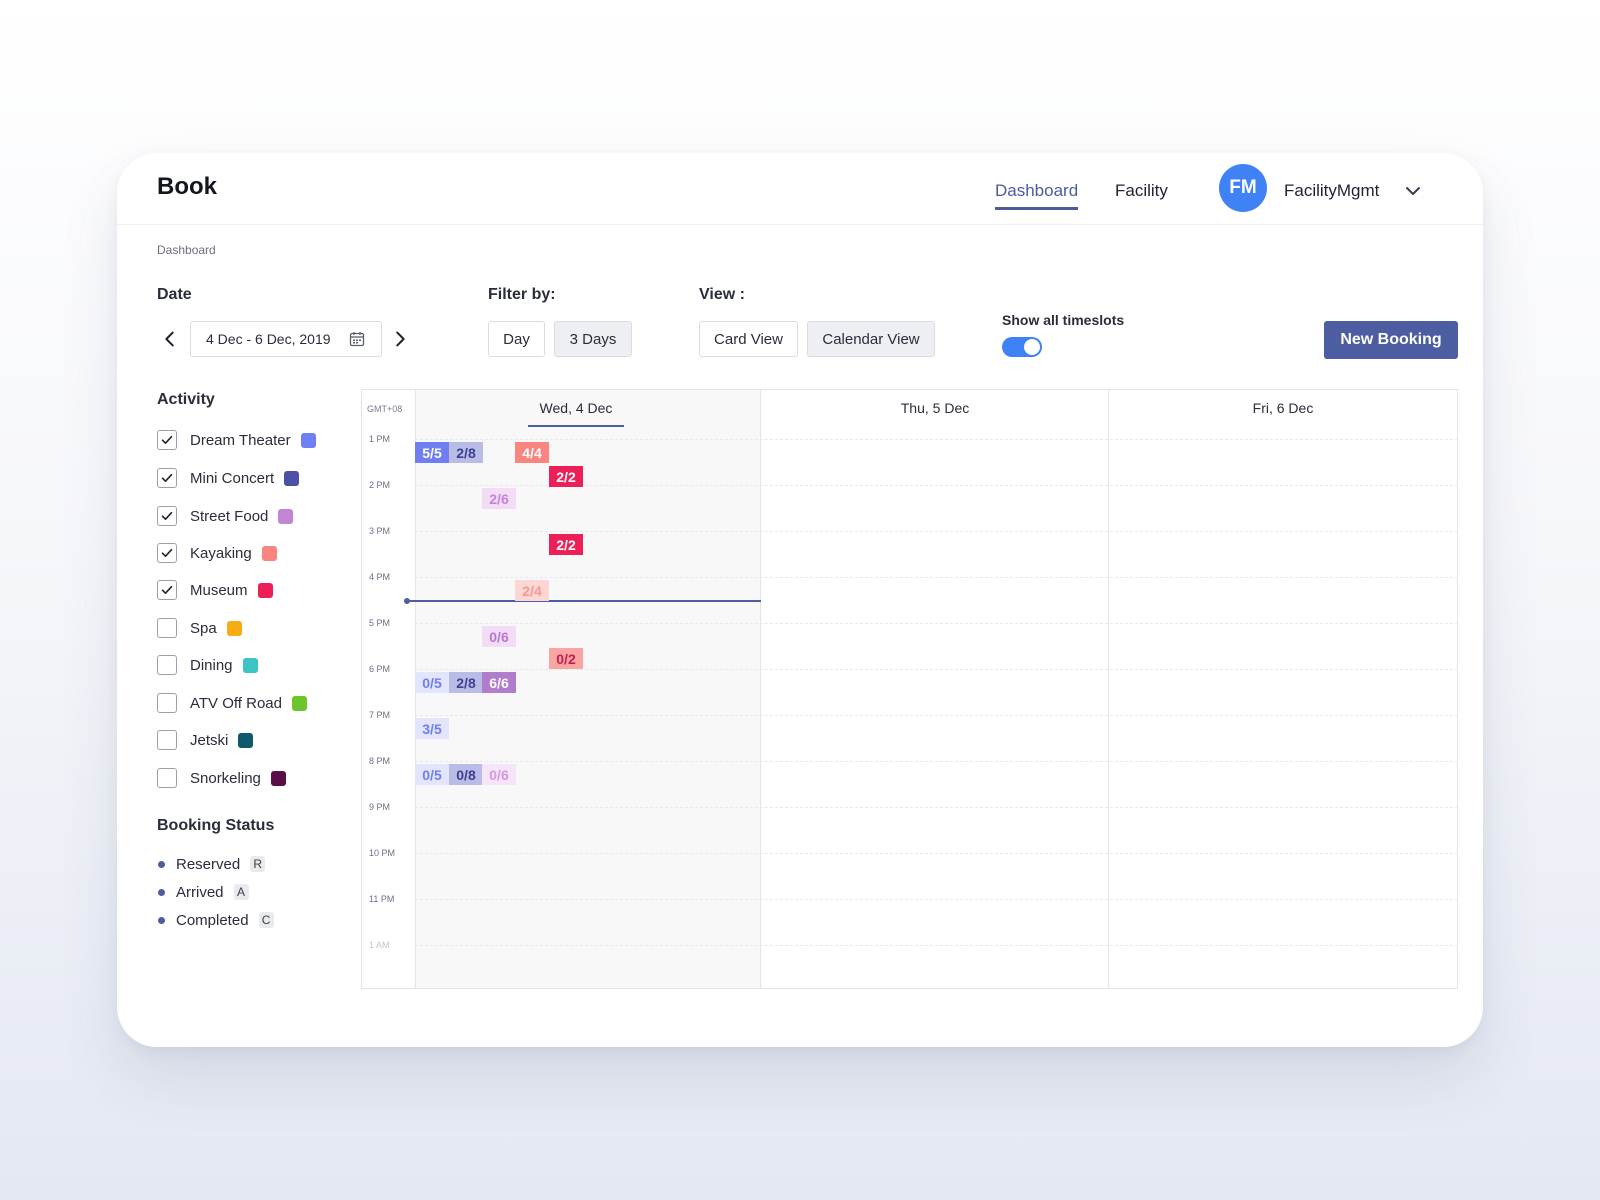  I want to click on activity-label: Kayaking, so click(221, 553).